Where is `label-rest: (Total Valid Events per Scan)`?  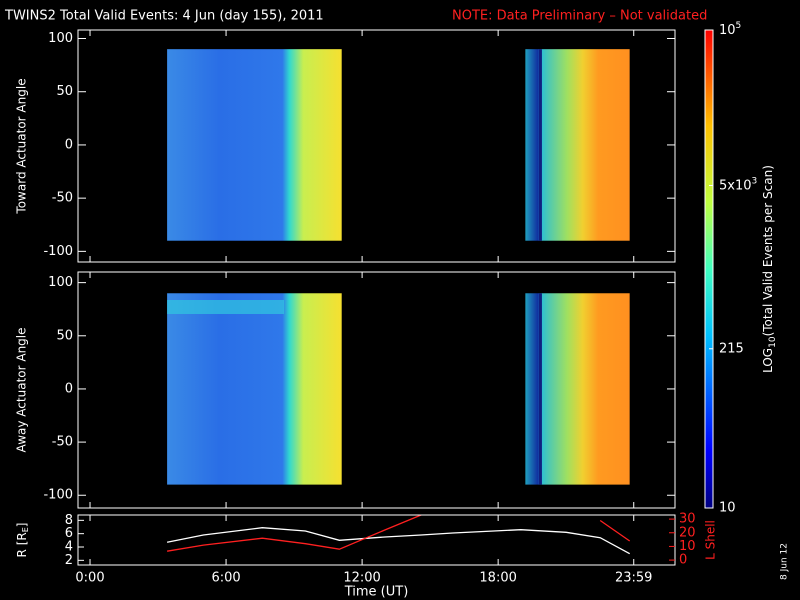
label-rest: (Total Valid Events per Scan) is located at coordinates (768, 250).